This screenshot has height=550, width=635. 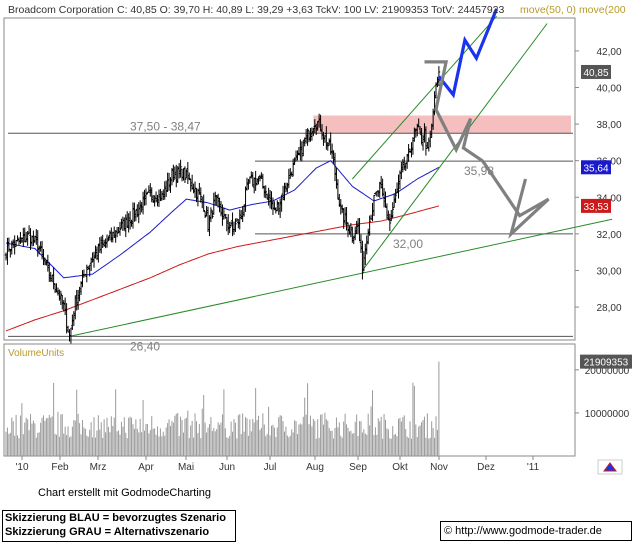 What do you see at coordinates (533, 467) in the screenshot?
I see `x-tick-label: '11` at bounding box center [533, 467].